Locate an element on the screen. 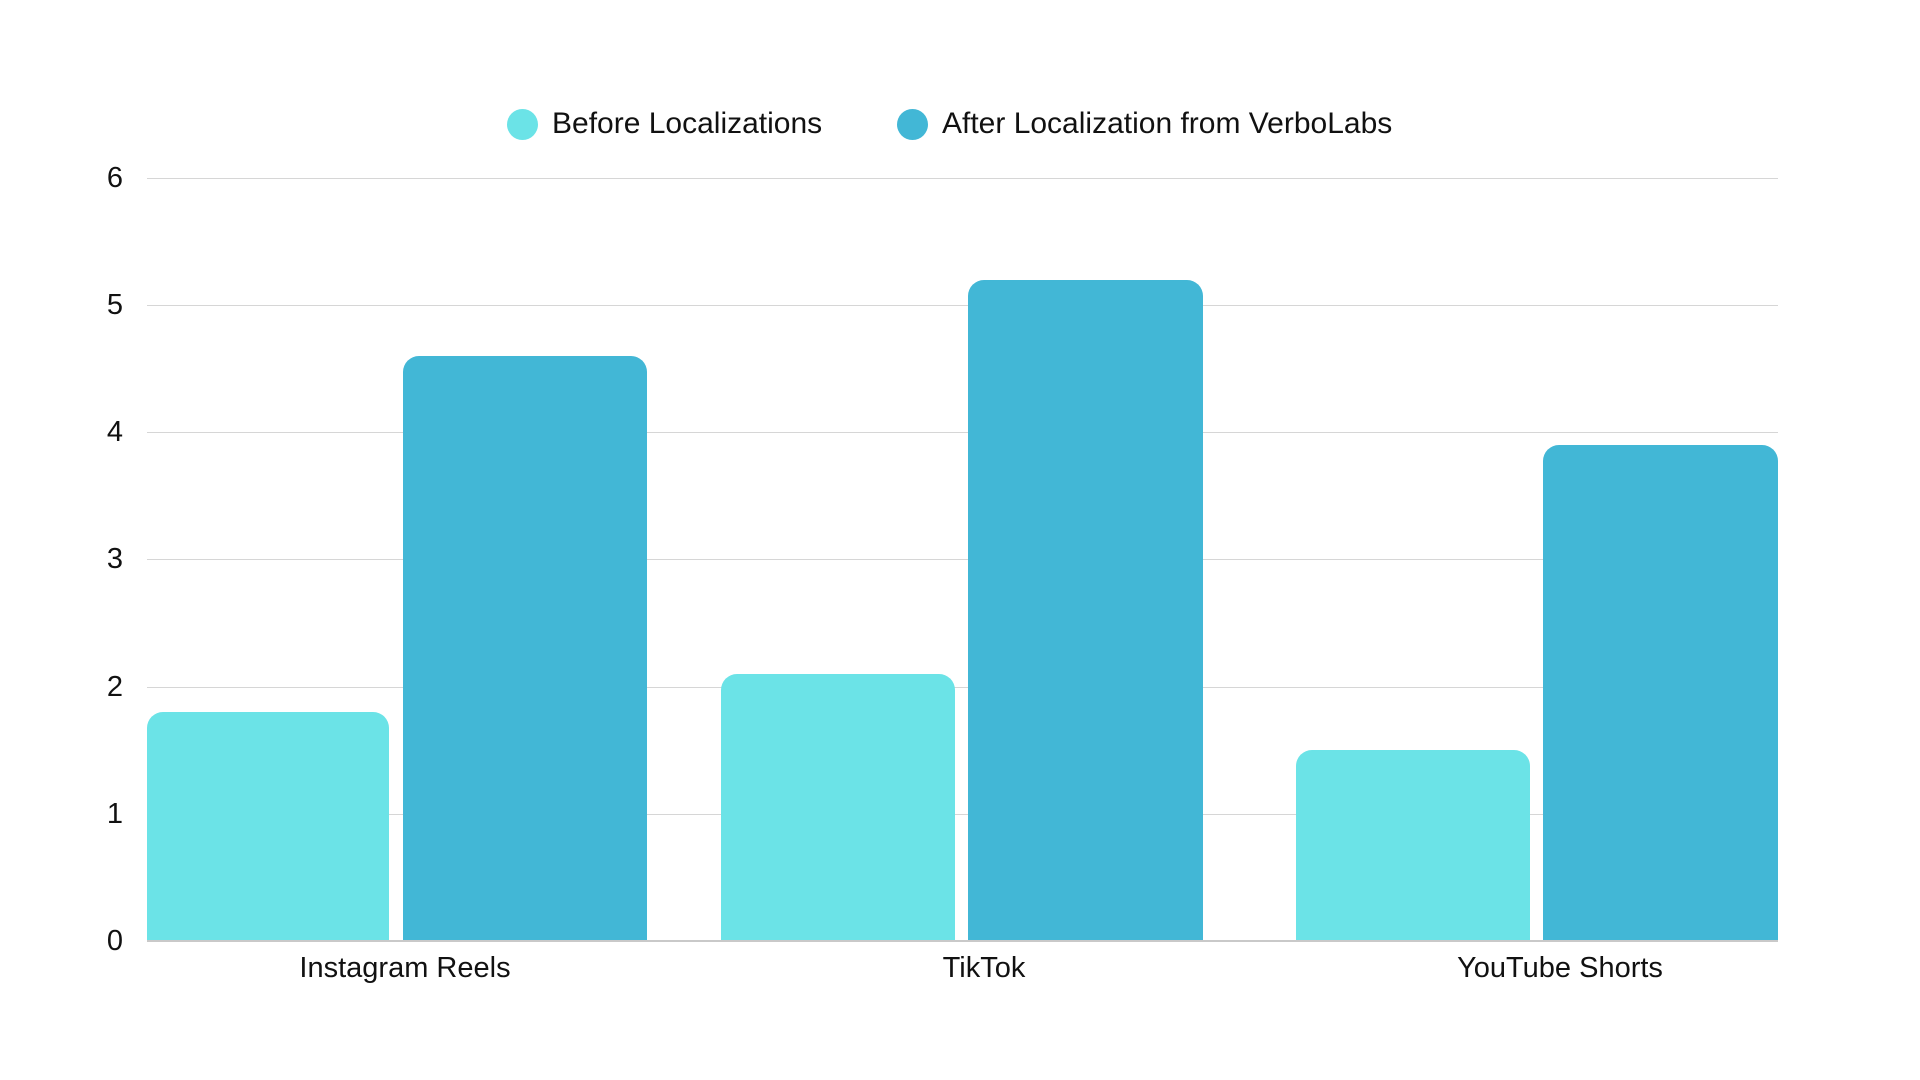 This screenshot has height=1080, width=1920. y-tick-6: 6 is located at coordinates (115, 178).